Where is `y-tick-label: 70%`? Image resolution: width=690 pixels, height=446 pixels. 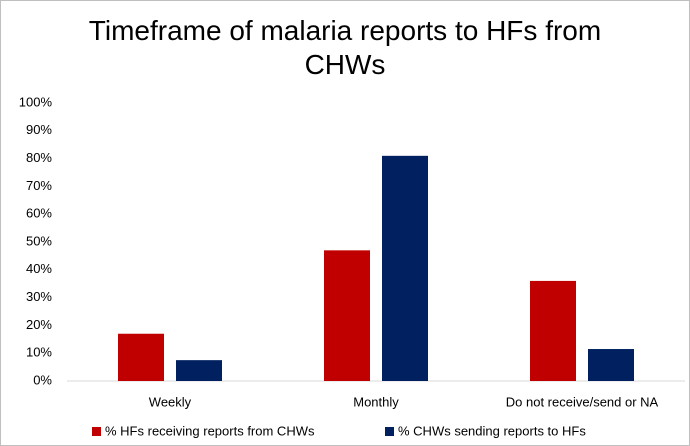 y-tick-label: 70% is located at coordinates (39, 185).